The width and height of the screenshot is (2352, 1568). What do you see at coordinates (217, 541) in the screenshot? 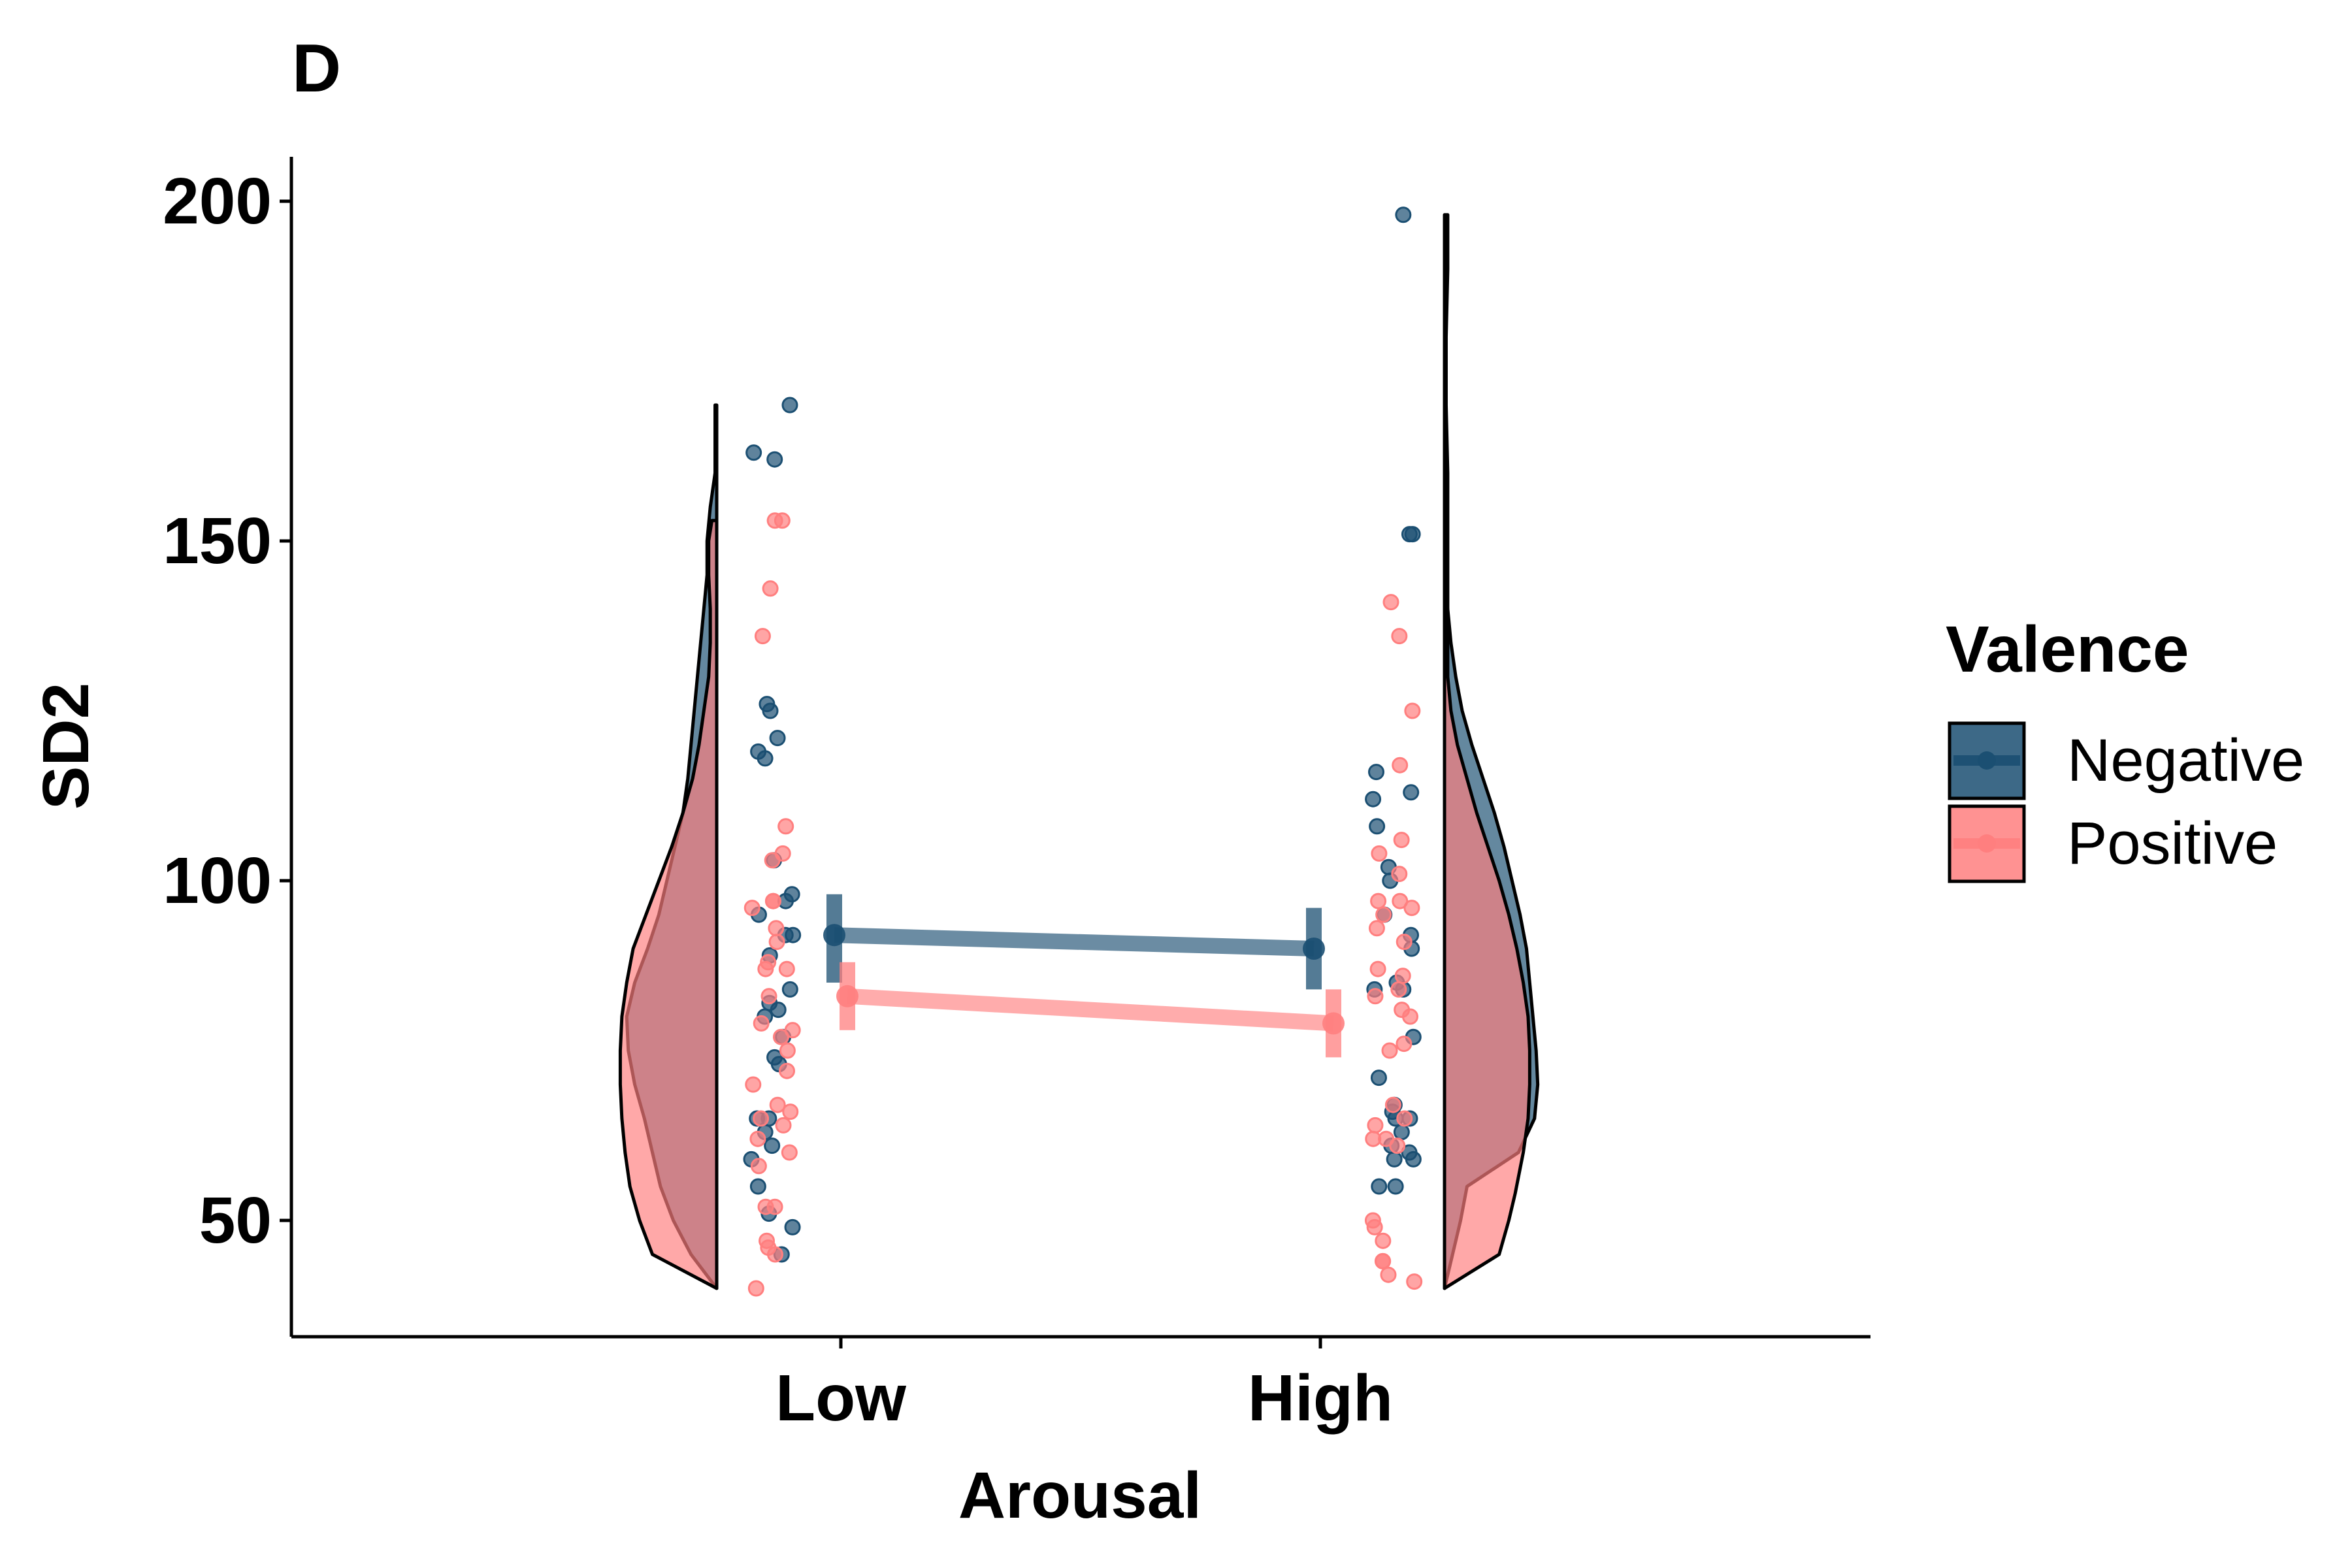
I see `y-tick-label: 150` at bounding box center [217, 541].